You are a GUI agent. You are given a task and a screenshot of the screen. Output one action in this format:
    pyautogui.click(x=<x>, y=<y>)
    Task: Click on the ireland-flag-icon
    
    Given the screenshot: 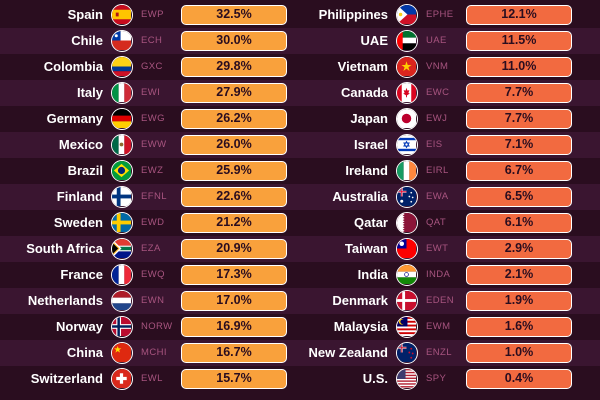 What is the action you would take?
    pyautogui.click(x=407, y=171)
    